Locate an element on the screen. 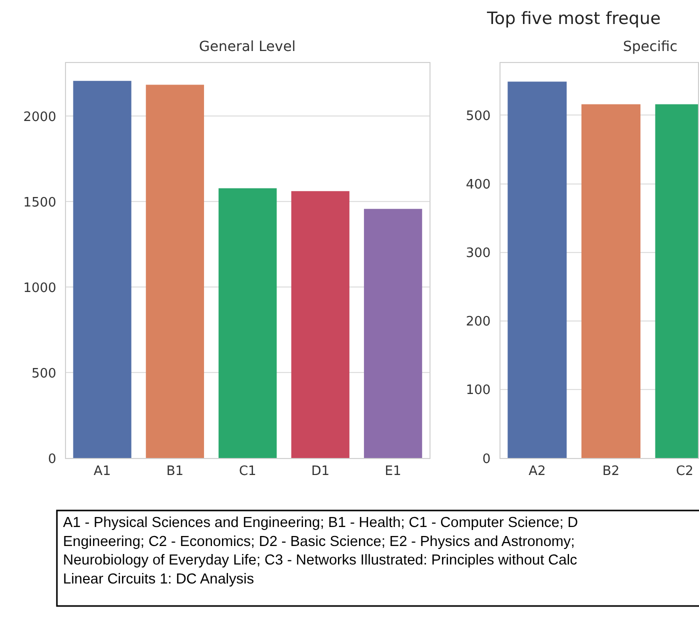 Image resolution: width=699 pixels, height=617 pixels. y-tick-label: 100 is located at coordinates (478, 390).